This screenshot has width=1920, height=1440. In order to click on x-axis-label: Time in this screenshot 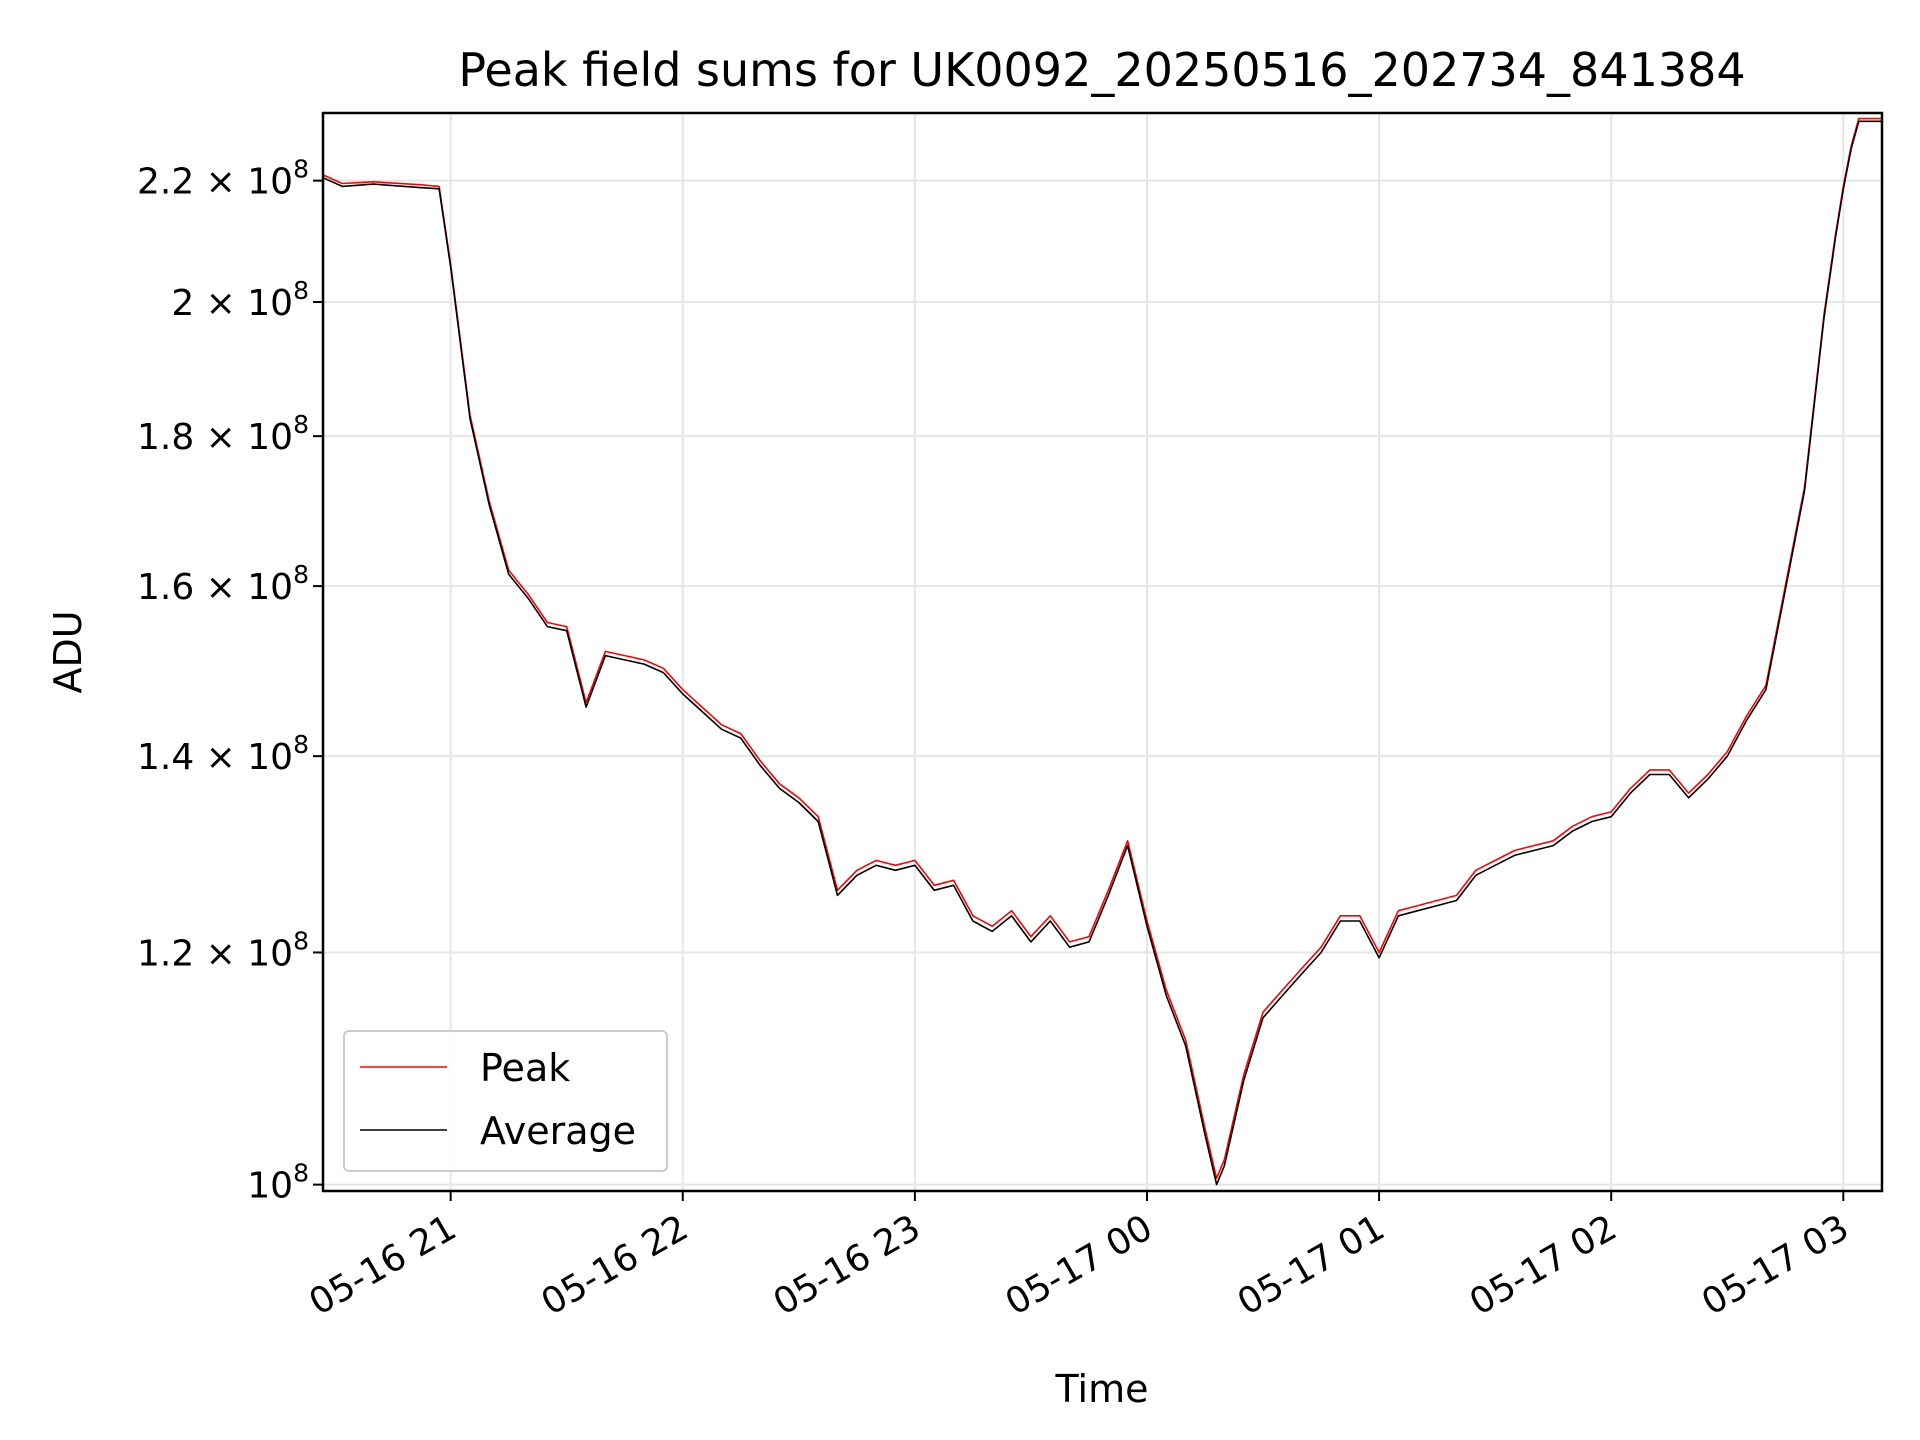, I will do `click(1102, 1389)`.